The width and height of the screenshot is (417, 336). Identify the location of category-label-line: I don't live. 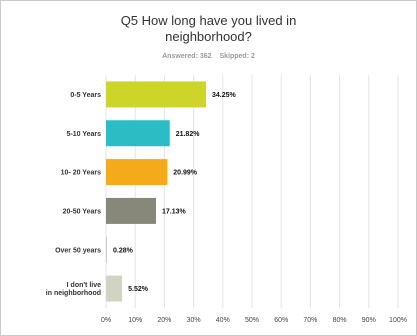
(84, 285).